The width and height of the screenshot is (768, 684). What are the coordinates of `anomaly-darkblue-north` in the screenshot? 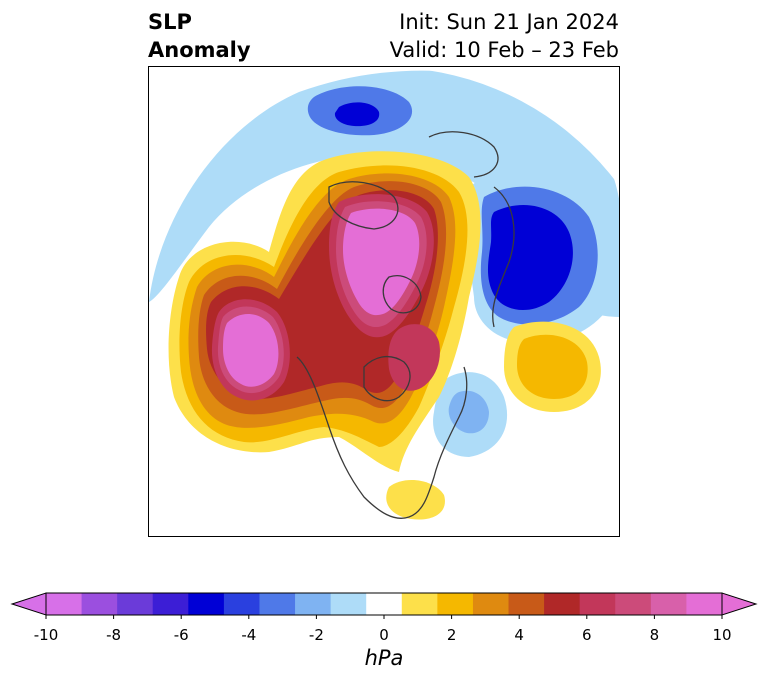 It's located at (357, 114).